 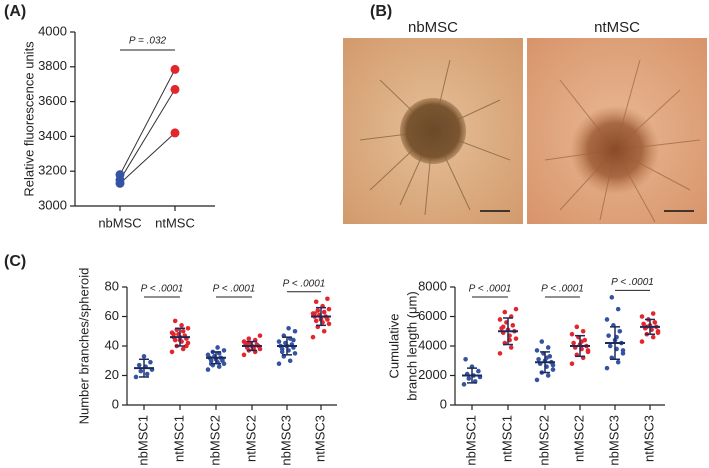 I want to click on panel-label: (C), so click(x=15, y=261).